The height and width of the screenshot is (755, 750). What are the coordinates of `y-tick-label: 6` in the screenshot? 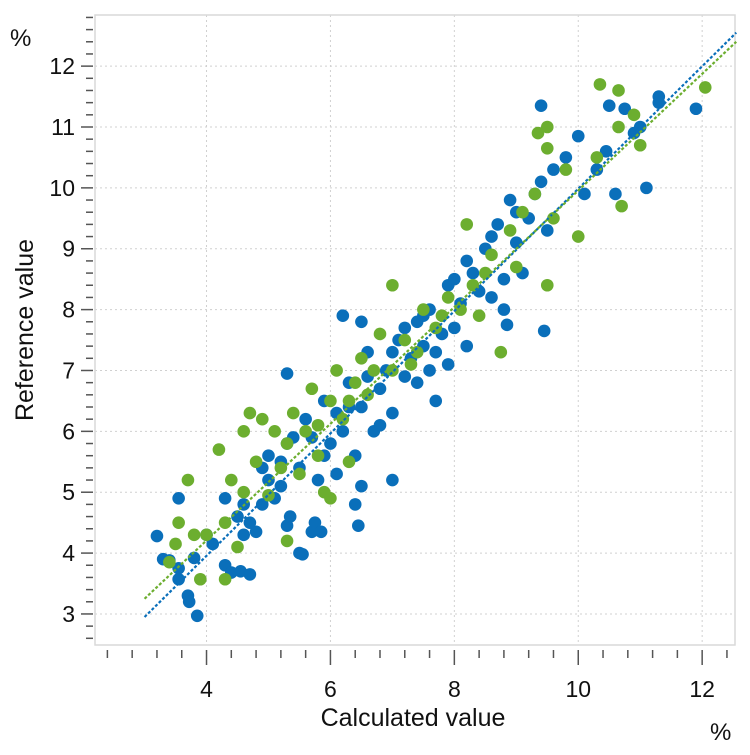 It's located at (68, 431).